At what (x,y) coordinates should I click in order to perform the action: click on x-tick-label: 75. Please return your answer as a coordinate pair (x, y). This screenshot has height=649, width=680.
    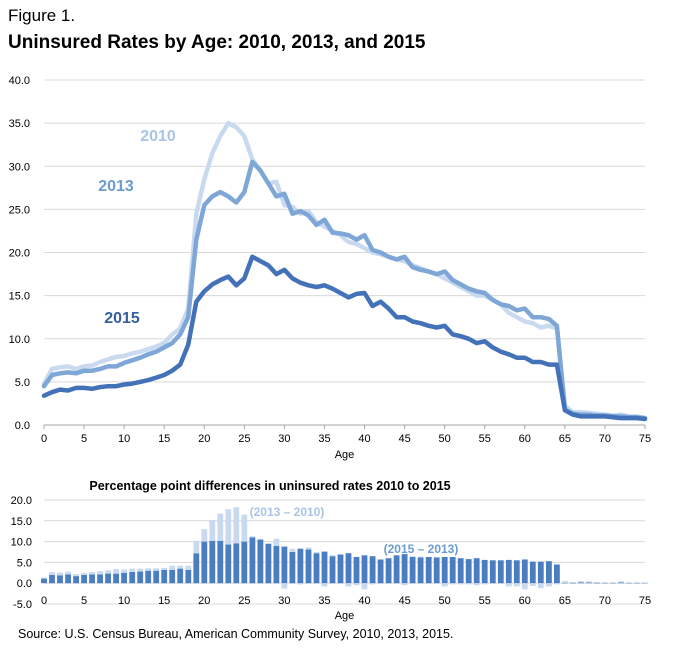
    Looking at the image, I should click on (645, 439).